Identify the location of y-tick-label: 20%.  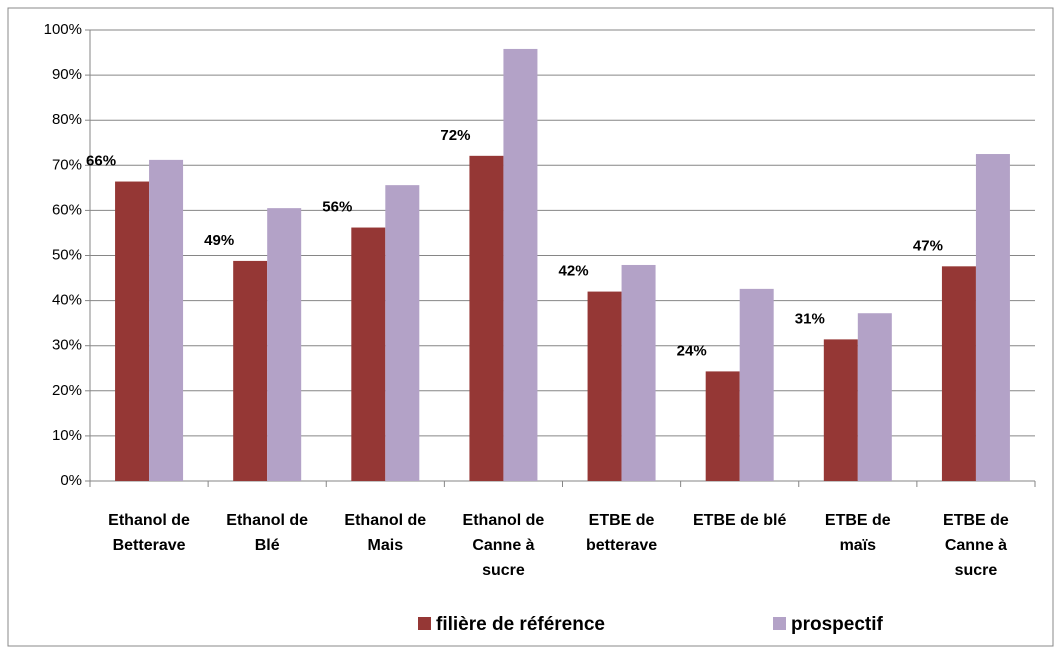
(67, 390).